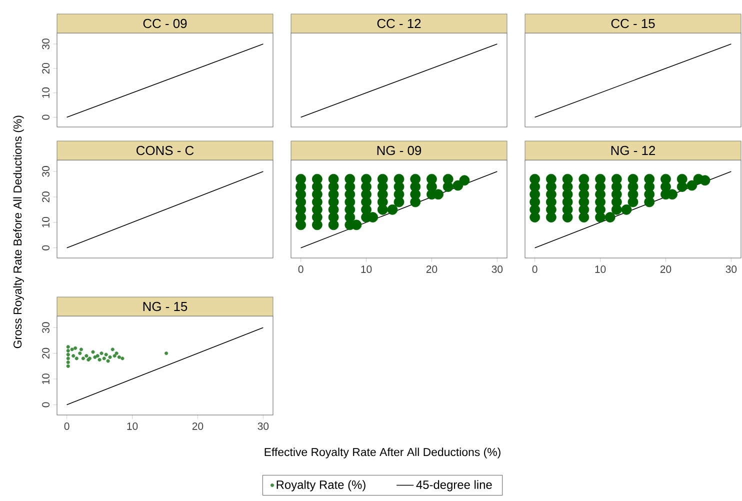  I want to click on x-axis-title: Effective Royalty Rate After All Deductions (%), so click(382, 453).